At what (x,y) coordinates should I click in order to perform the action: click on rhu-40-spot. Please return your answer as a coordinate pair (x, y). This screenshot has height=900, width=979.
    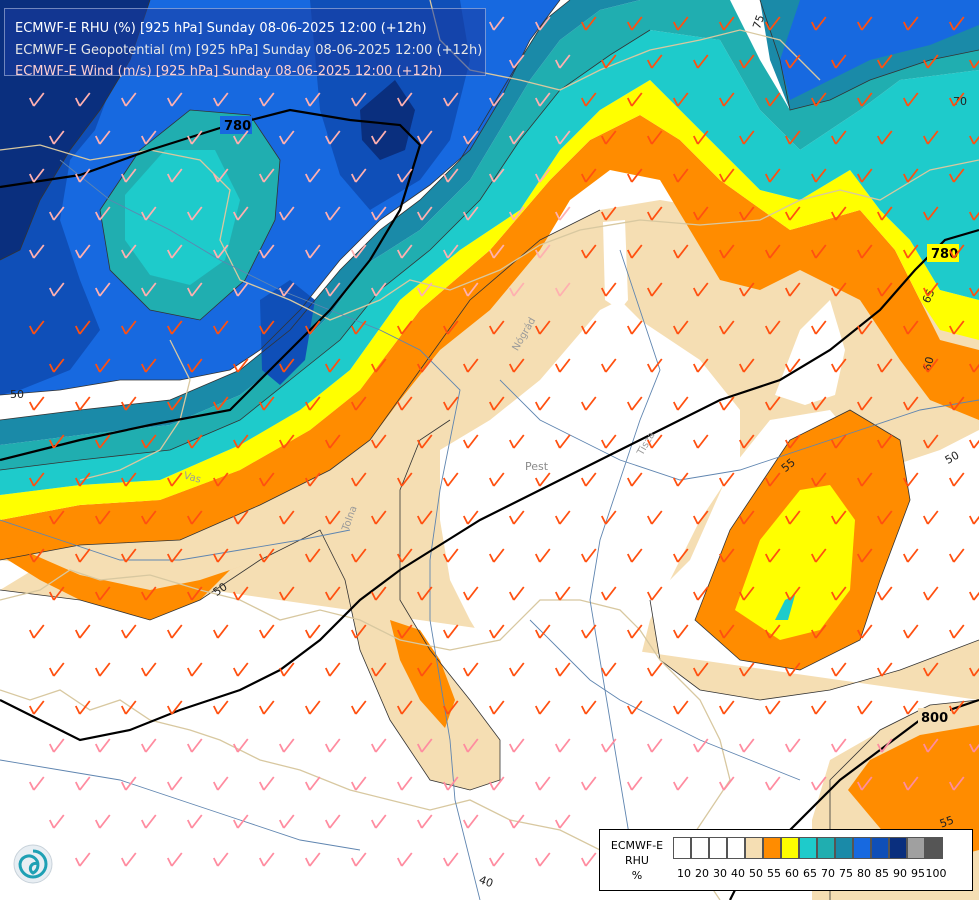
    Looking at the image, I should click on (810, 352).